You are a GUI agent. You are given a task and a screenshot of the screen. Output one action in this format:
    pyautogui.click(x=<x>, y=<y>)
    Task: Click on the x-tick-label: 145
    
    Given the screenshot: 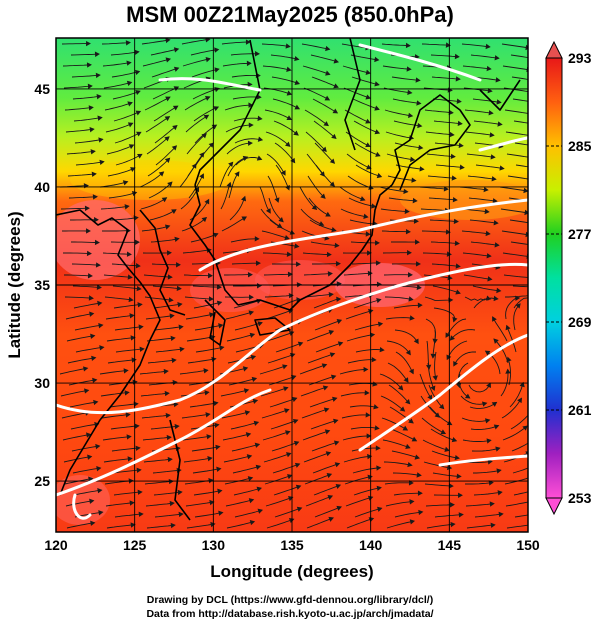 What is the action you would take?
    pyautogui.click(x=450, y=545)
    